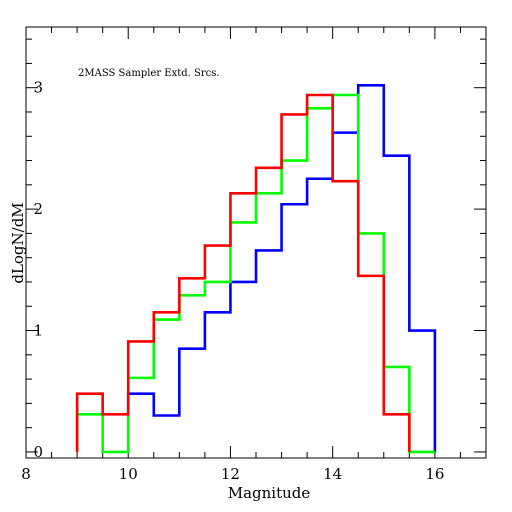 Image resolution: width=512 pixels, height=512 pixels. What do you see at coordinates (26, 474) in the screenshot?
I see `x-tick-label: 8` at bounding box center [26, 474].